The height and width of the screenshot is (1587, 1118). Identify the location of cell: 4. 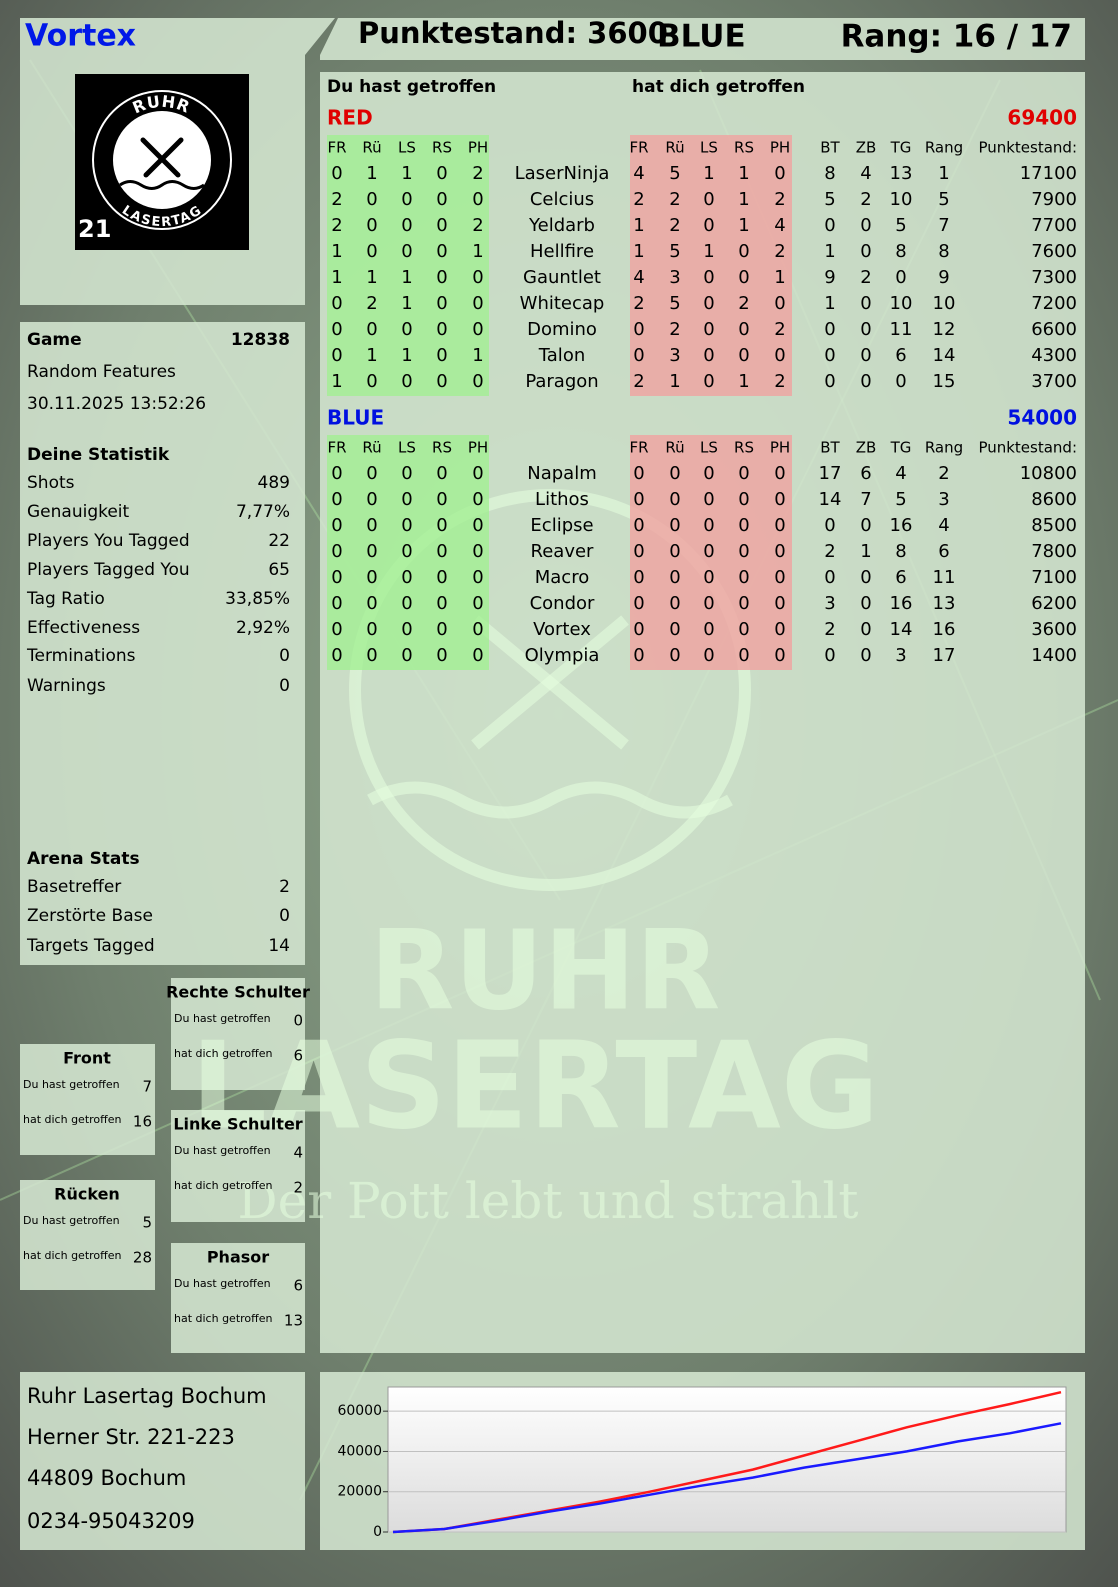
(865, 173).